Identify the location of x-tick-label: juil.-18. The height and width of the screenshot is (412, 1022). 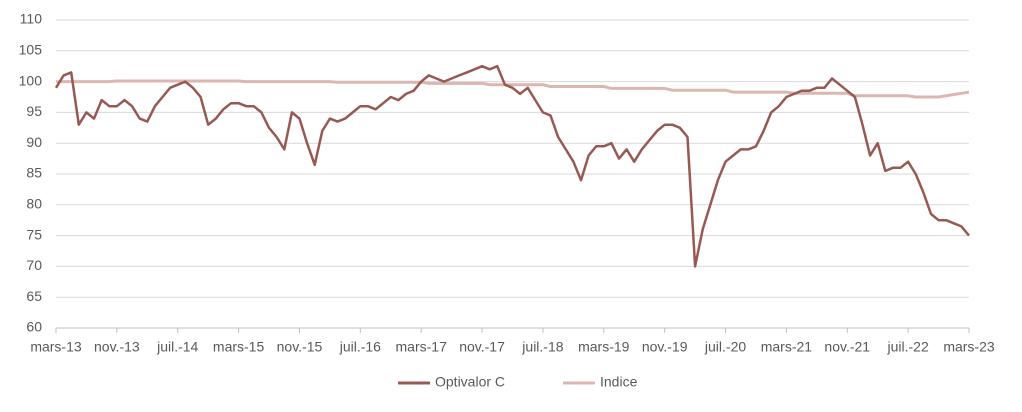
(542, 347).